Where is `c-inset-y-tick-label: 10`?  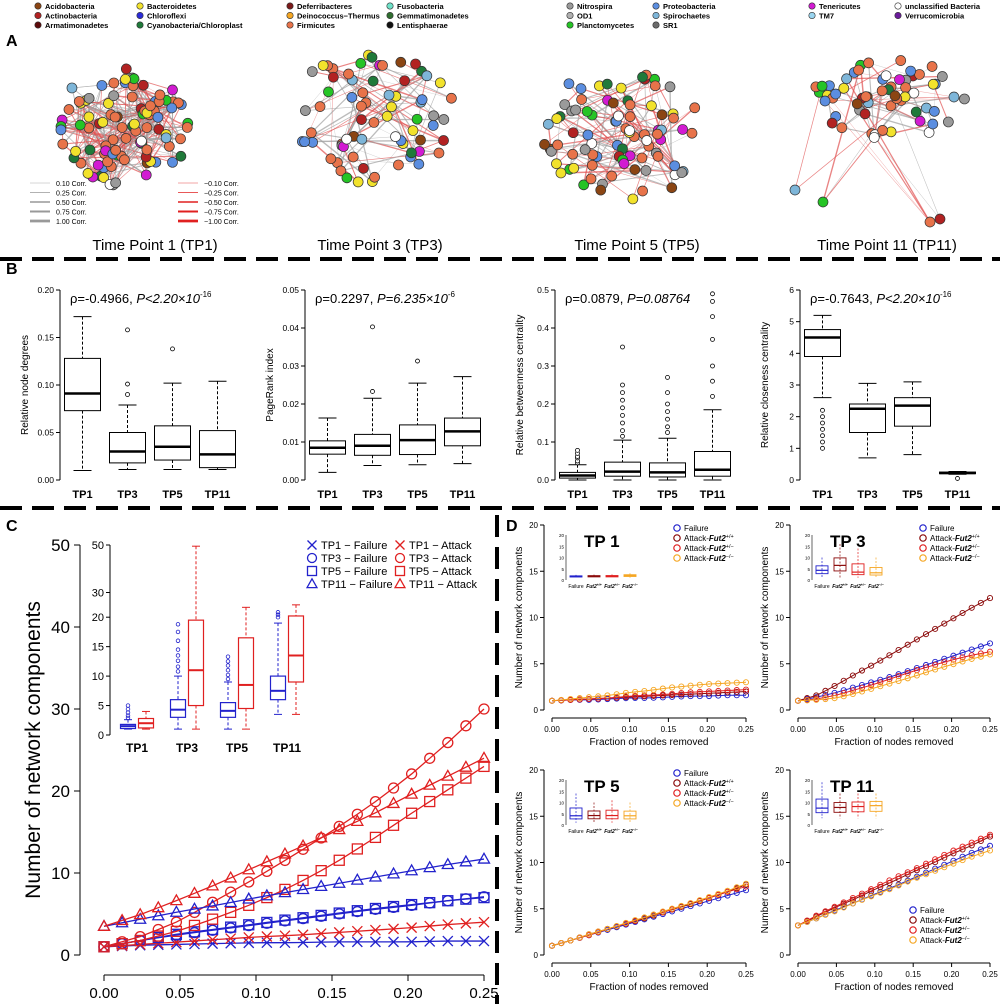 c-inset-y-tick-label: 10 is located at coordinates (98, 677).